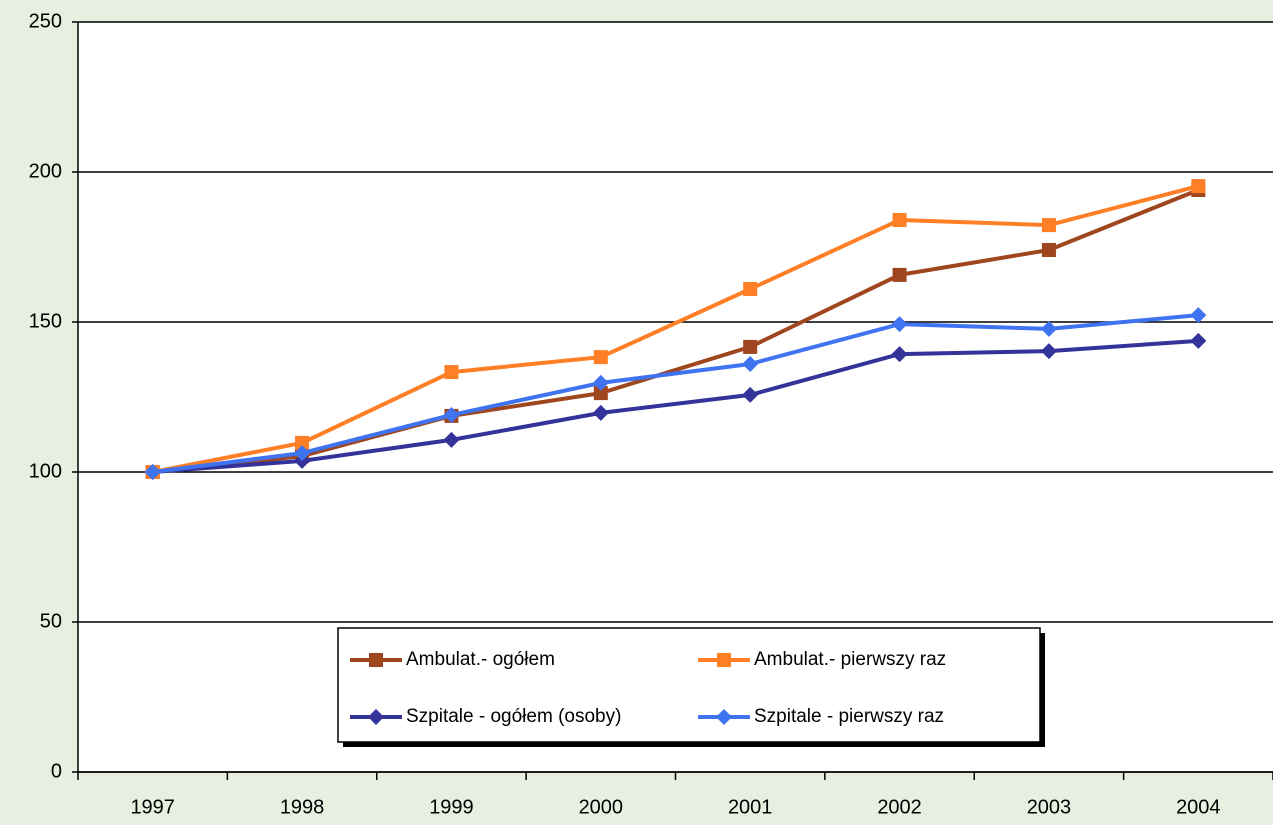  I want to click on x-tick-label: 1999, so click(451, 807).